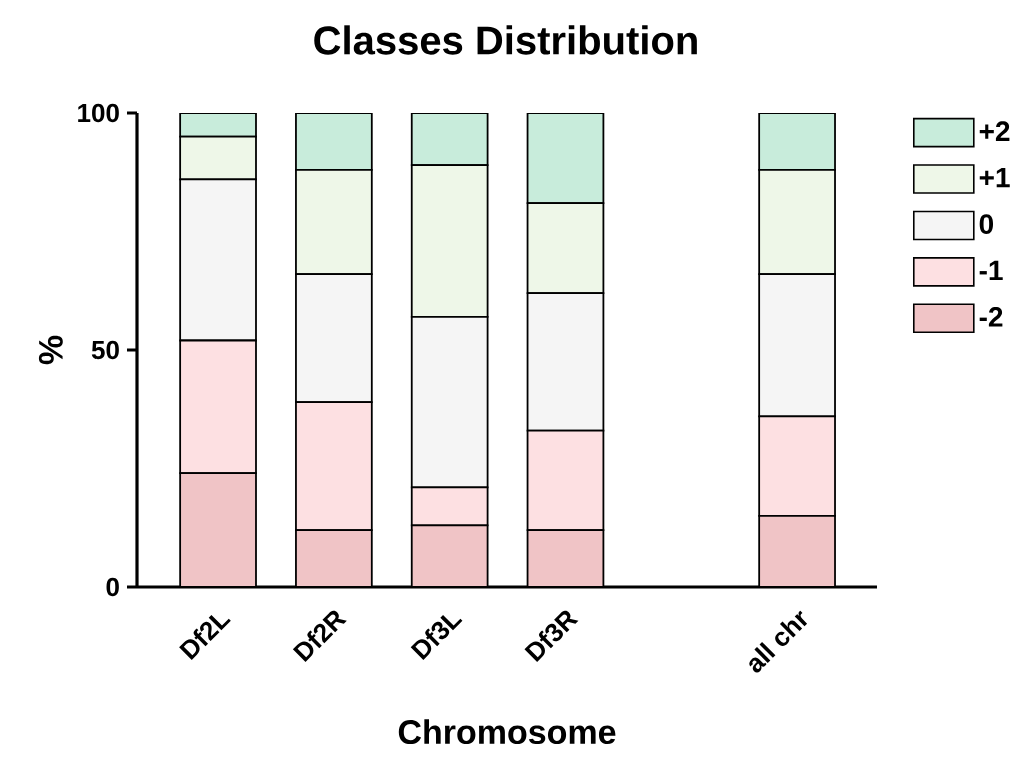  Describe the element at coordinates (105, 350) in the screenshot. I see `y-tick-label: 50` at that location.